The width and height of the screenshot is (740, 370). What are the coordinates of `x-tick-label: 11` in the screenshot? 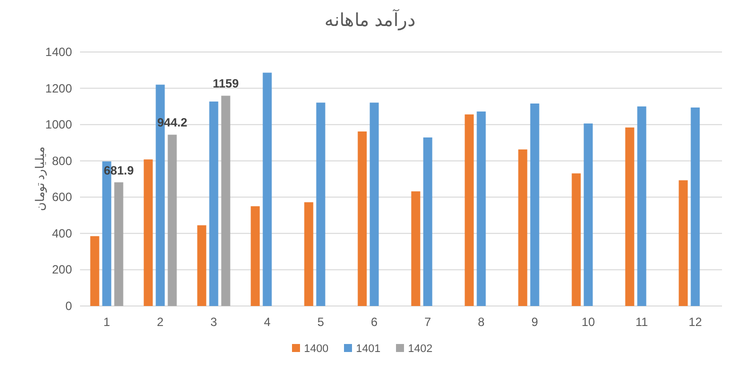 It's located at (642, 322).